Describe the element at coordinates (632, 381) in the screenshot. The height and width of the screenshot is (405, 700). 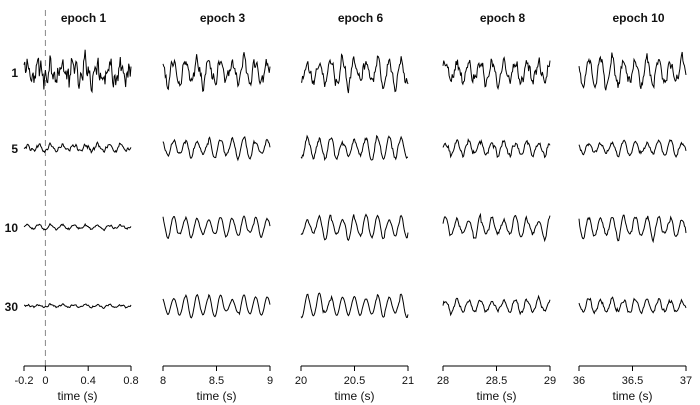
I see `x-tick-label: 36.5` at that location.